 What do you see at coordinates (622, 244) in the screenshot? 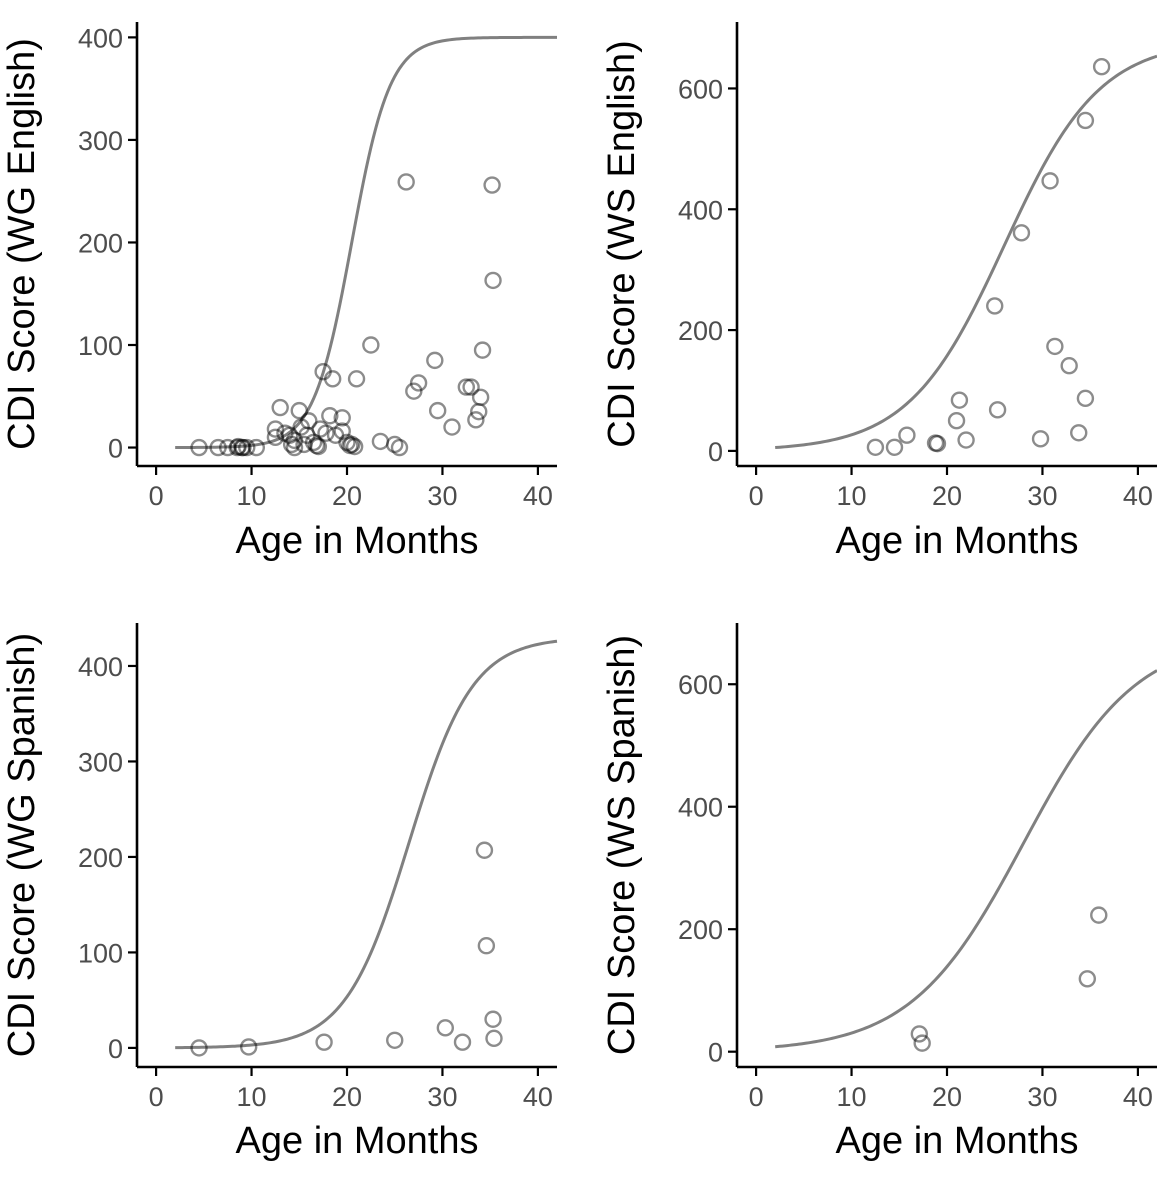
I see `y-axis-title: CDI Score (WS English)` at bounding box center [622, 244].